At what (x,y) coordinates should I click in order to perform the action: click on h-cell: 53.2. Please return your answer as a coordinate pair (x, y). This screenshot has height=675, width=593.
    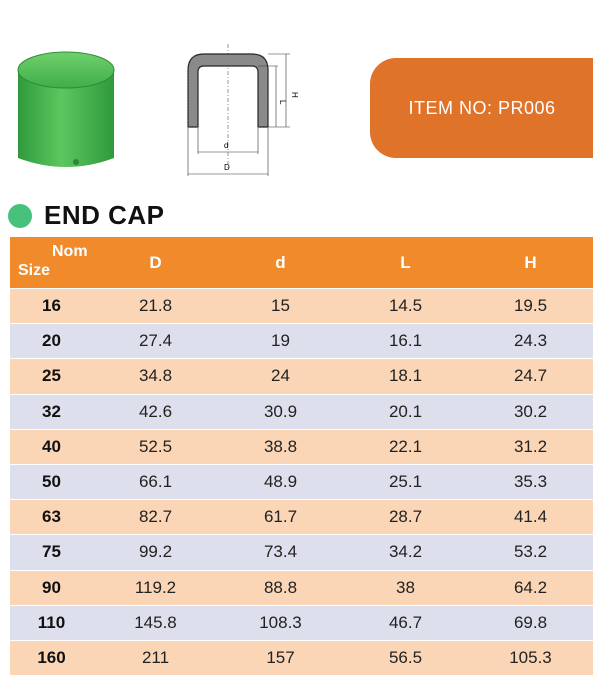
    Looking at the image, I should click on (530, 552).